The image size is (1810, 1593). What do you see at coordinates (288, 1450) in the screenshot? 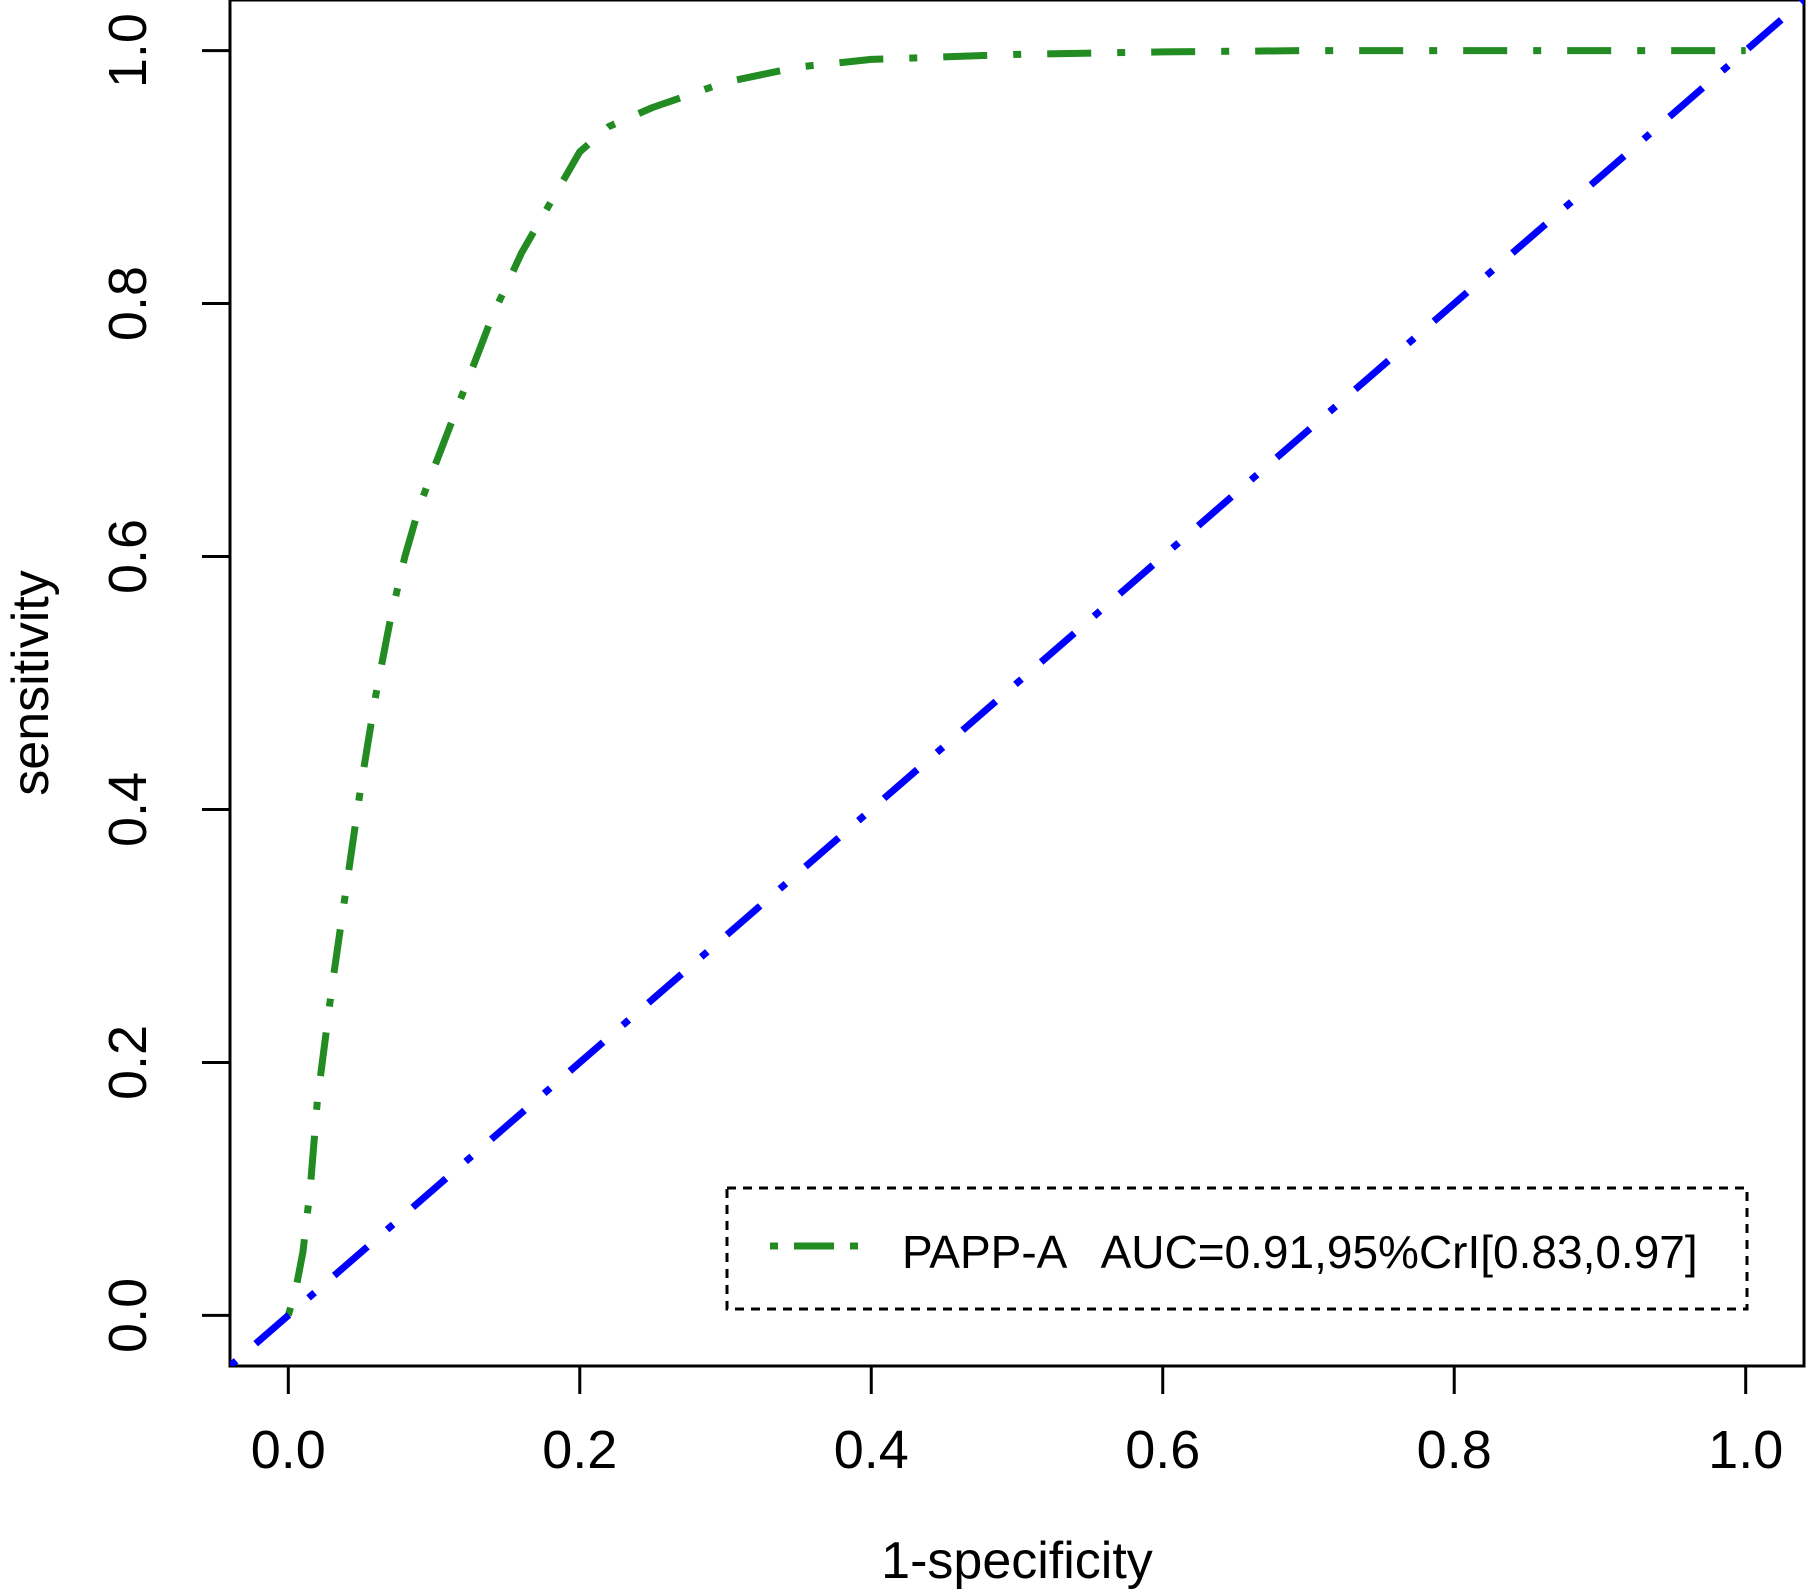
I see `x-tick-label: 0.0` at bounding box center [288, 1450].